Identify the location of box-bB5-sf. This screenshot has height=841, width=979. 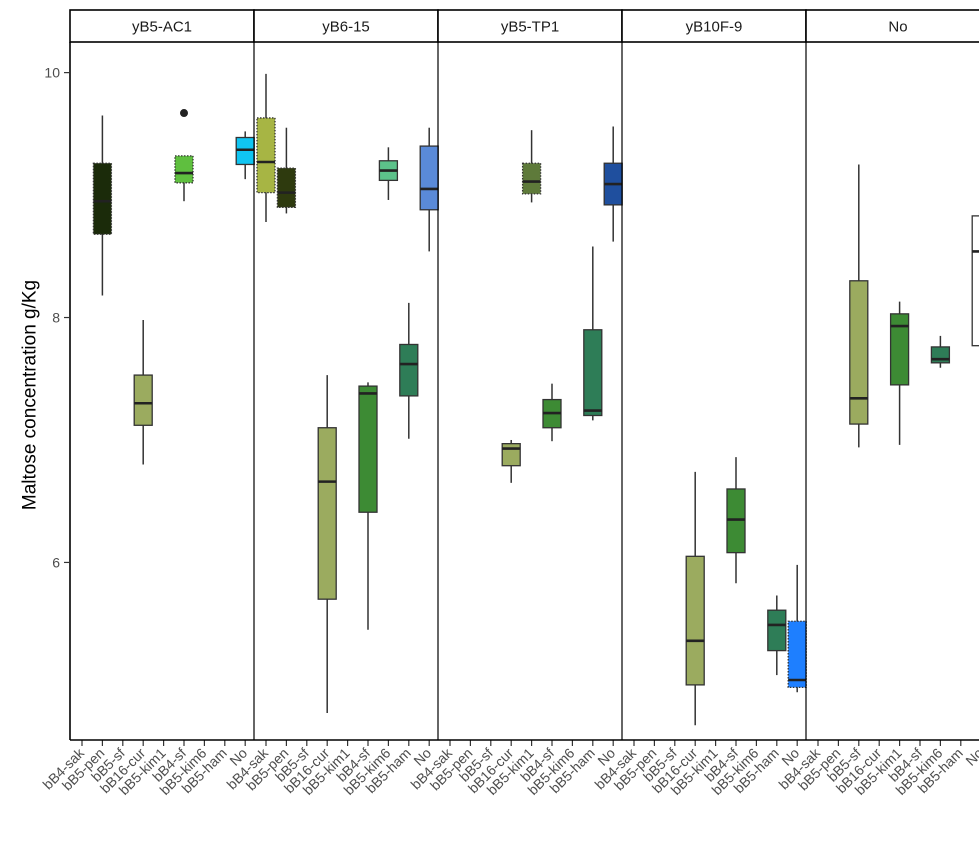
(859, 352).